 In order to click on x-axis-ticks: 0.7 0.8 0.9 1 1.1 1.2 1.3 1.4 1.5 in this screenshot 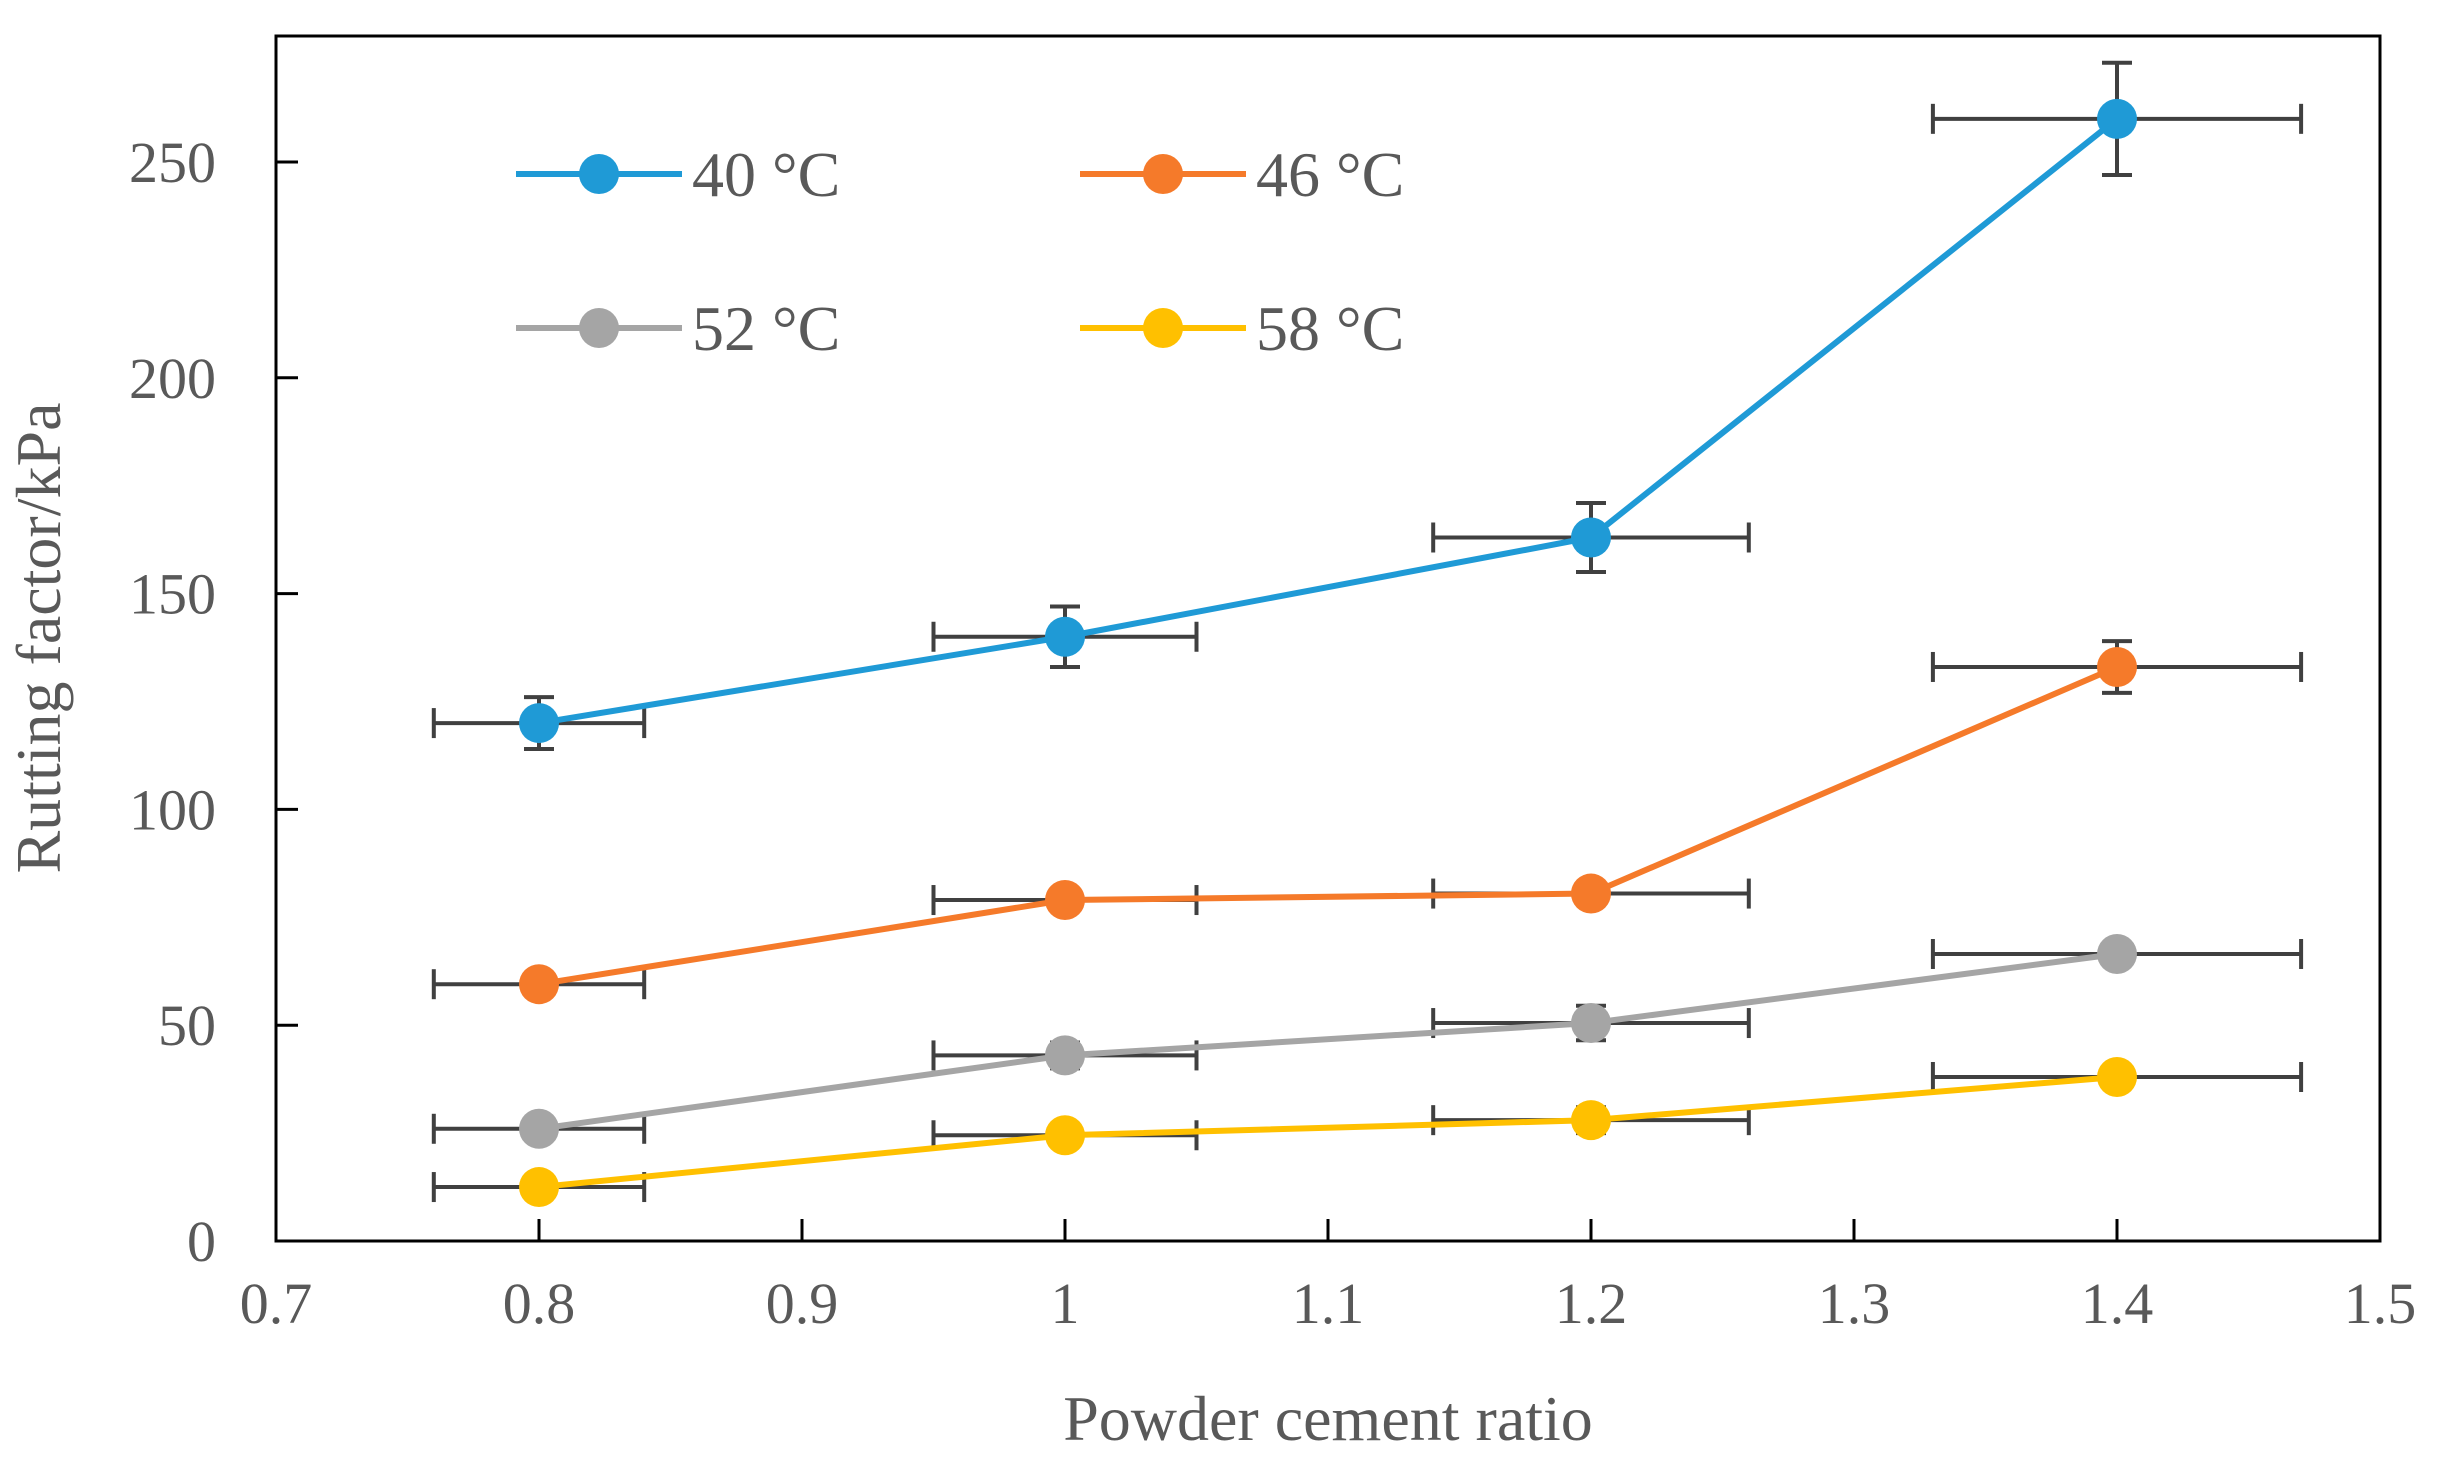, I will do `click(1328, 1277)`.